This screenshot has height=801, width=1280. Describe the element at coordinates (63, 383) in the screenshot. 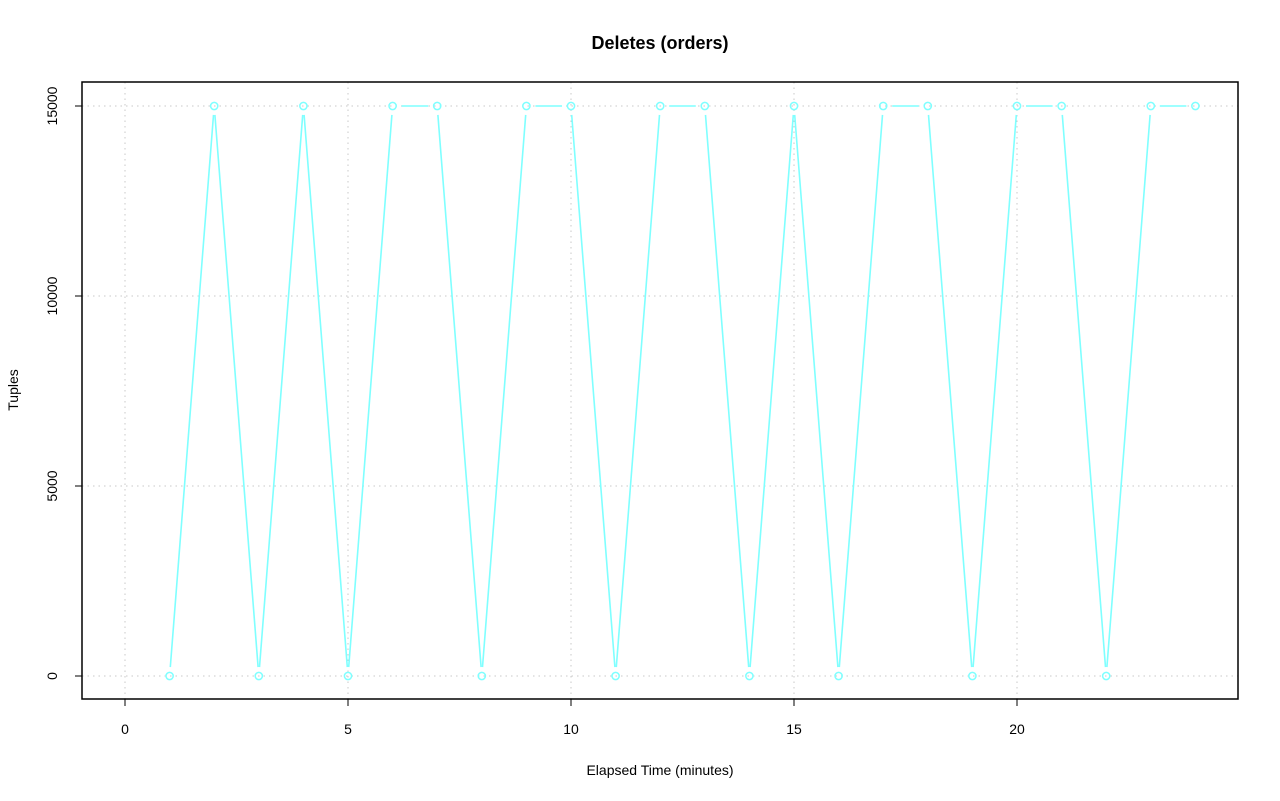

I see `y-axis: 0 5000 10000 15000` at that location.